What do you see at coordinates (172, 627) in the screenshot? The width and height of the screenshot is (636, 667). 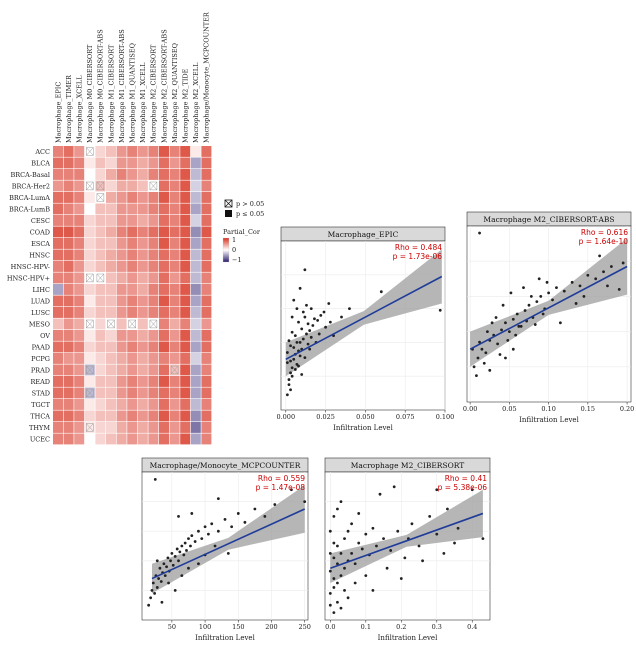 I see `x-tick-label: 50` at bounding box center [172, 627].